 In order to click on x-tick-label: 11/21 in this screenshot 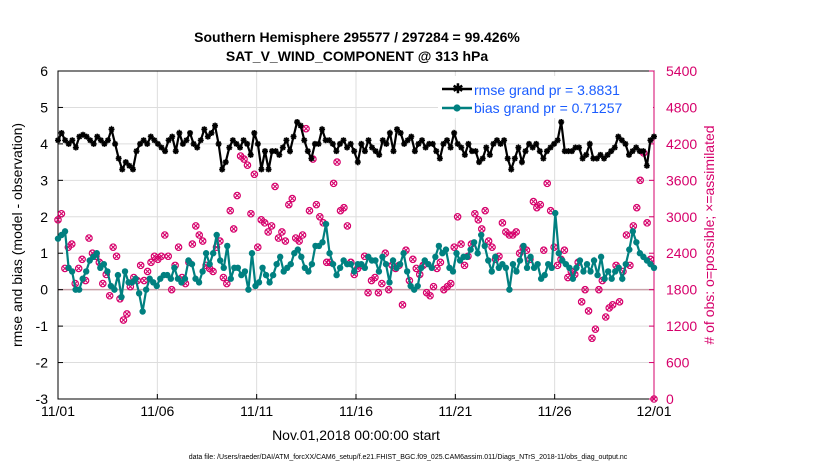, I will do `click(455, 411)`.